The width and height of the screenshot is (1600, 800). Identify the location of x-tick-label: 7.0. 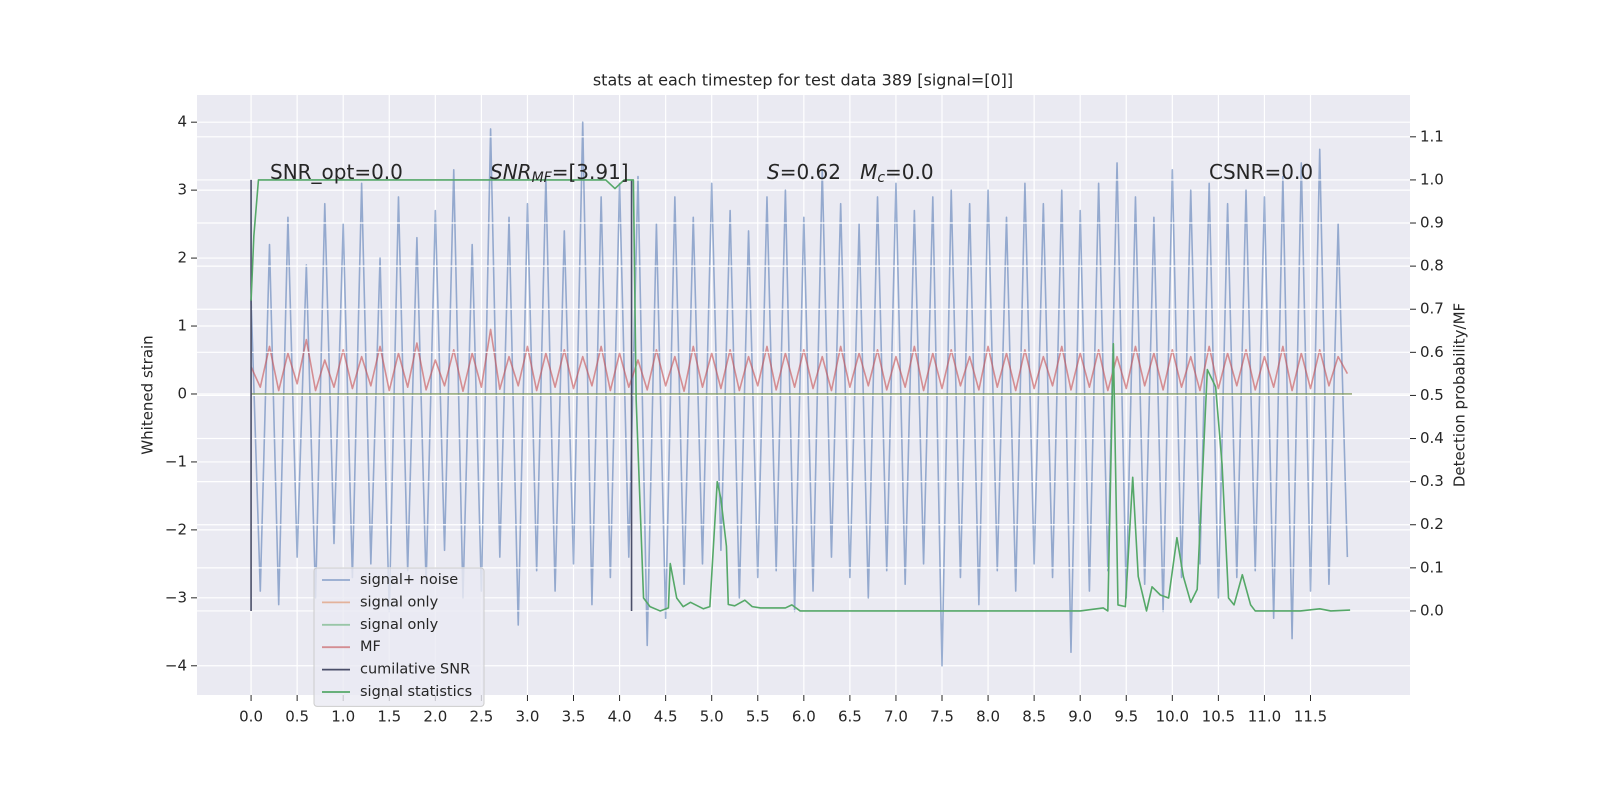
(896, 717).